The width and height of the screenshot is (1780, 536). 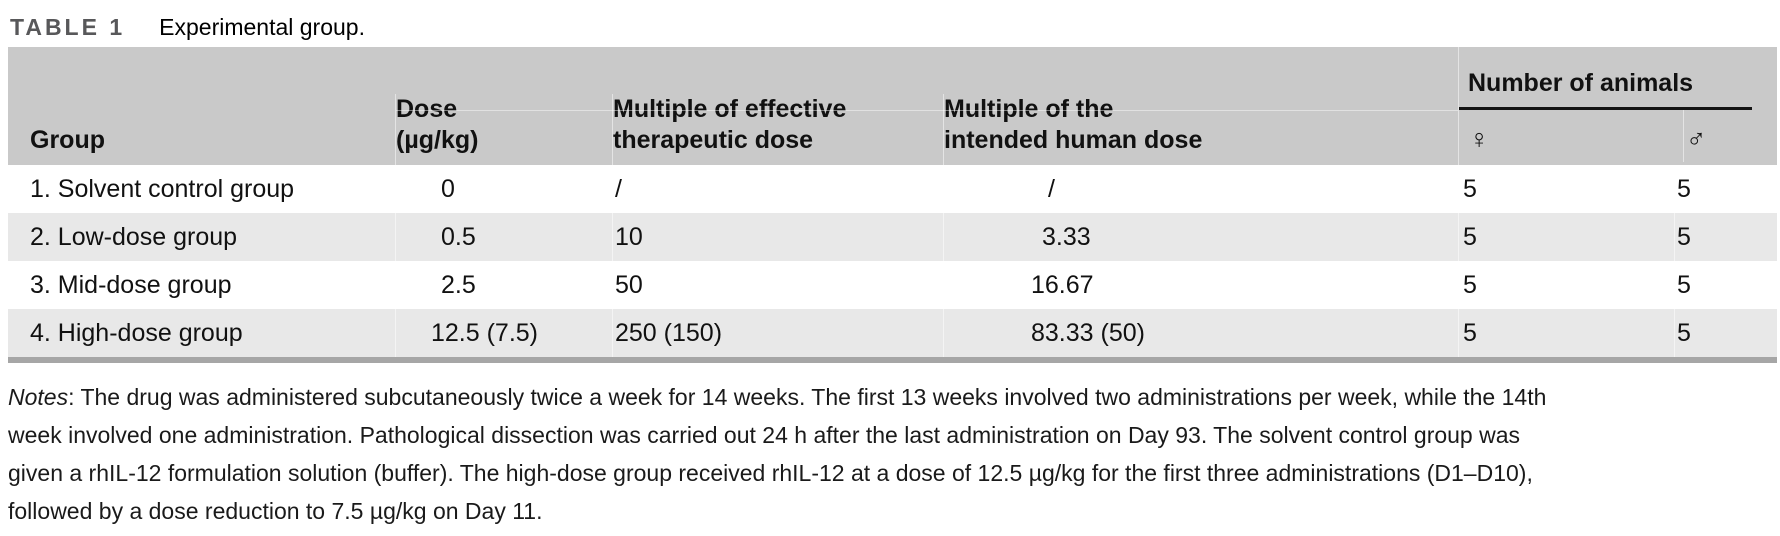 I want to click on column-header-multiple-effective-line1: Multiple of effective, so click(x=730, y=109).